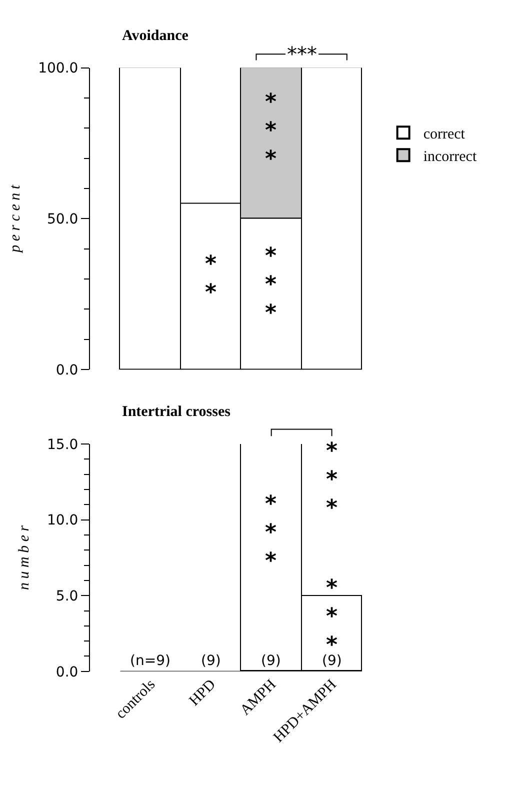 The width and height of the screenshot is (518, 797). What do you see at coordinates (150, 661) in the screenshot?
I see `annotation: (n=9)` at bounding box center [150, 661].